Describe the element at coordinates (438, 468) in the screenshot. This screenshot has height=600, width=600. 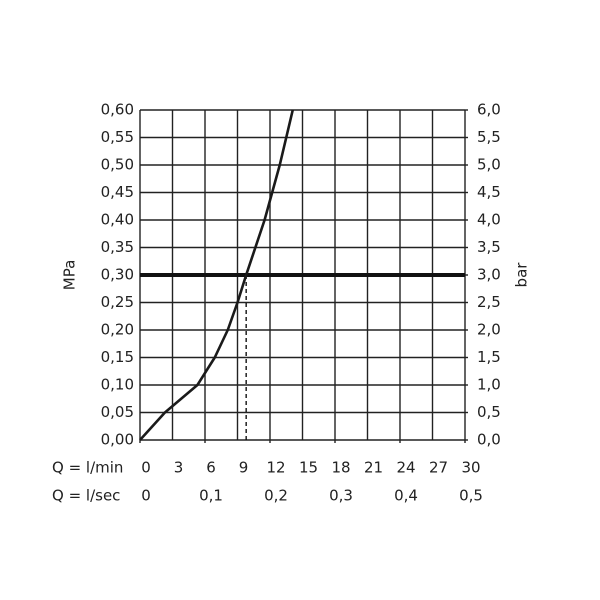
I see `x-tick-label: 27` at that location.